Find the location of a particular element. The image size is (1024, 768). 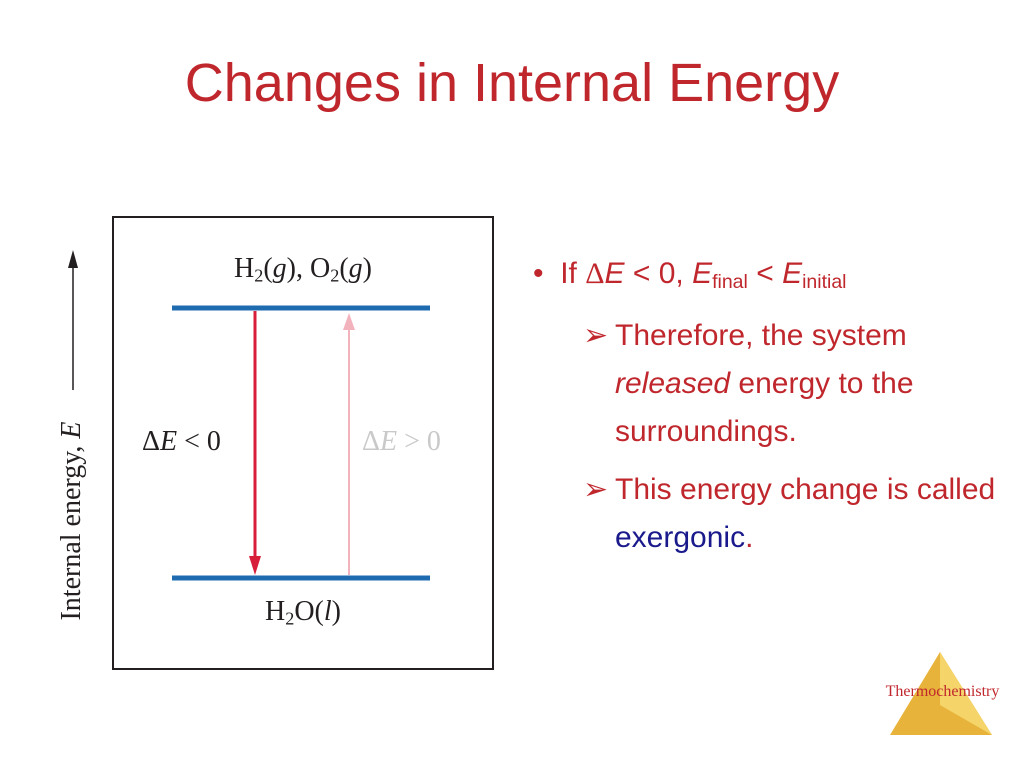

up-label: ΔE > 0 is located at coordinates (401, 441).